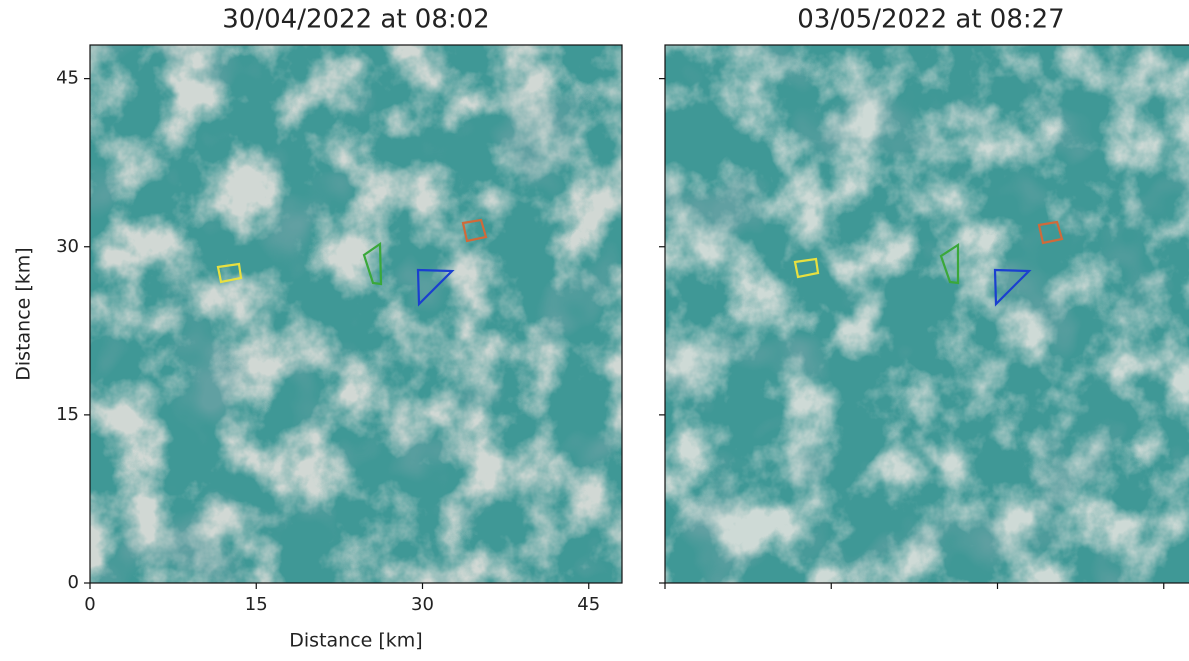 This screenshot has height=661, width=1189. What do you see at coordinates (67, 246) in the screenshot?
I see `y-tick-label: 30` at bounding box center [67, 246].